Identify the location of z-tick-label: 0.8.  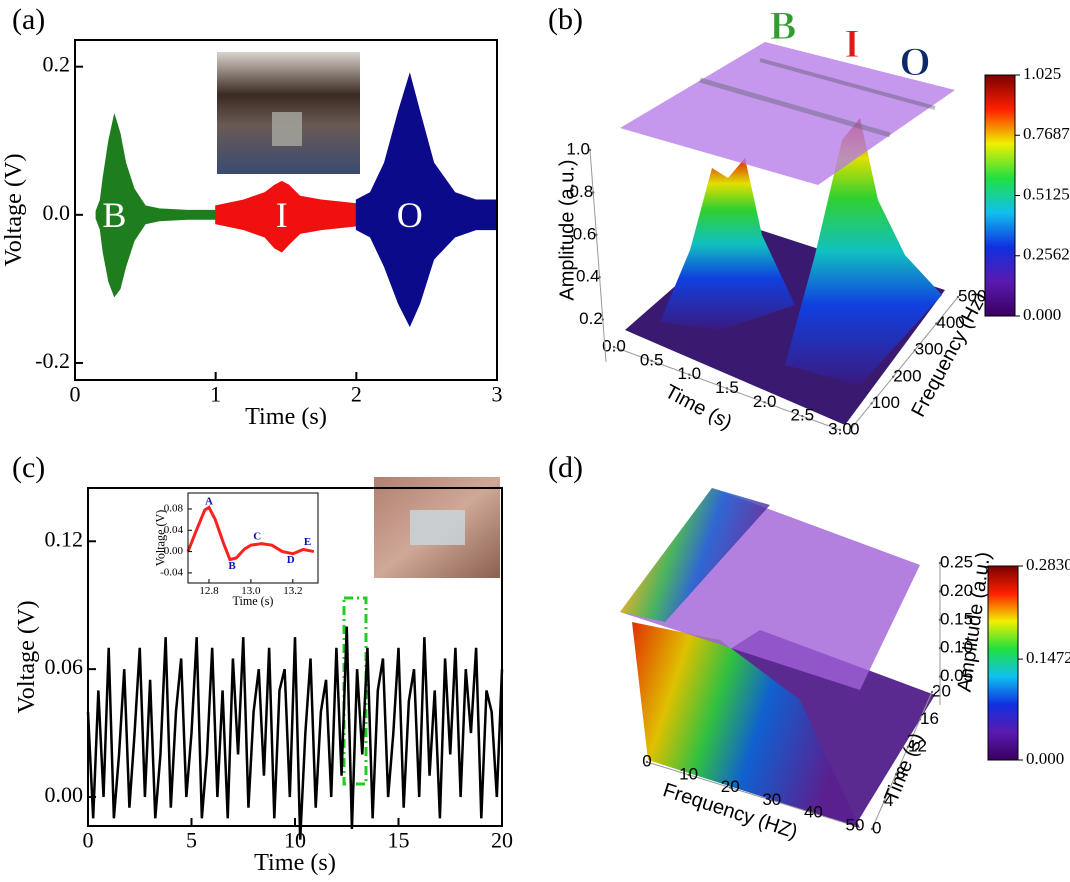
(582, 191).